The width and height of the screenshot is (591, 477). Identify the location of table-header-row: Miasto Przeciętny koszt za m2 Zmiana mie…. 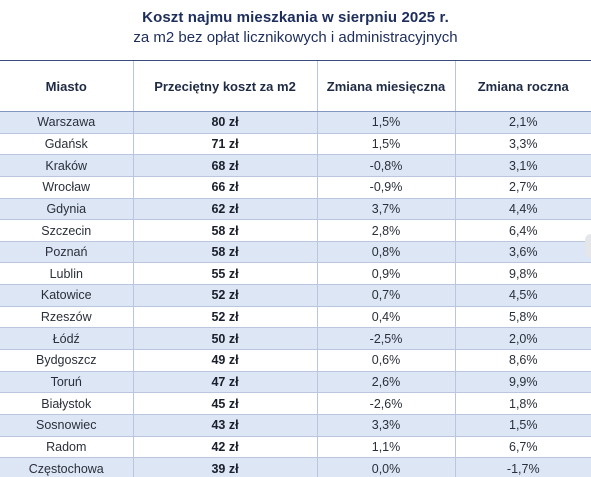
(295, 86).